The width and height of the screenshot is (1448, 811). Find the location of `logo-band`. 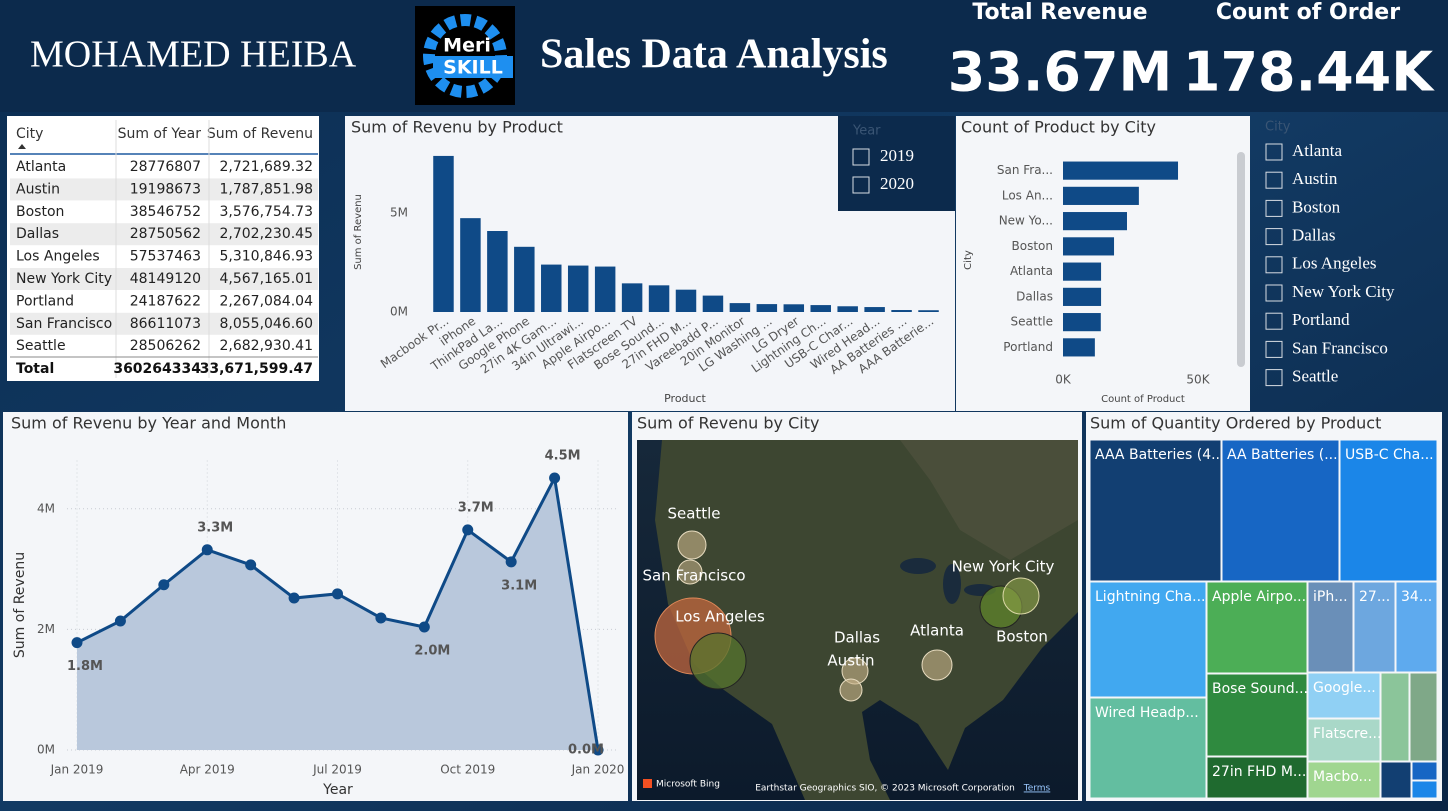

logo-band is located at coordinates (473, 67).